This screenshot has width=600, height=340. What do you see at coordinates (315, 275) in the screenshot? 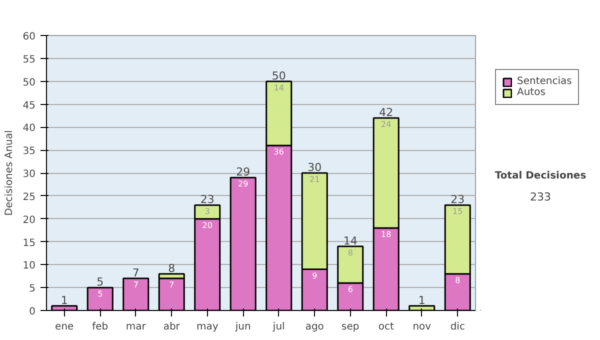
I see `data-label: 9` at bounding box center [315, 275].